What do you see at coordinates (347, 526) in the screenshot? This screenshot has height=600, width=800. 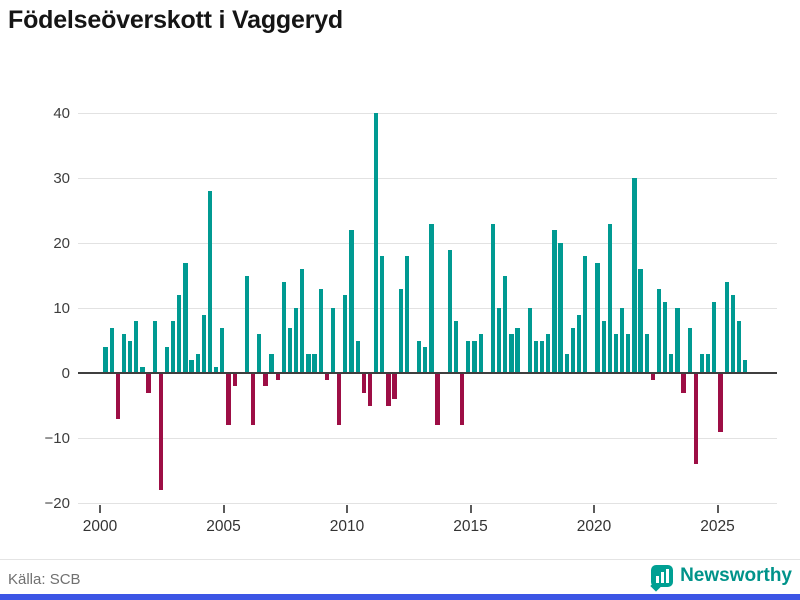 I see `x-axis-label: 2010` at bounding box center [347, 526].